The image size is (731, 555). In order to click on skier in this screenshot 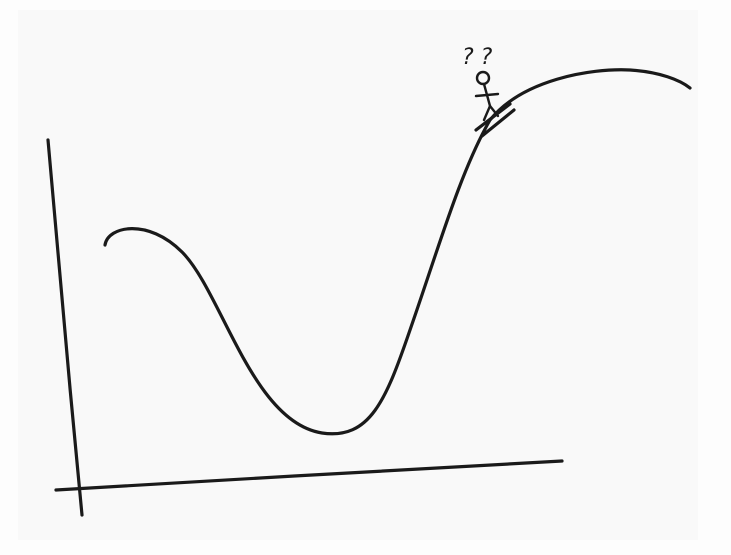, I will do `click(495, 104)`.